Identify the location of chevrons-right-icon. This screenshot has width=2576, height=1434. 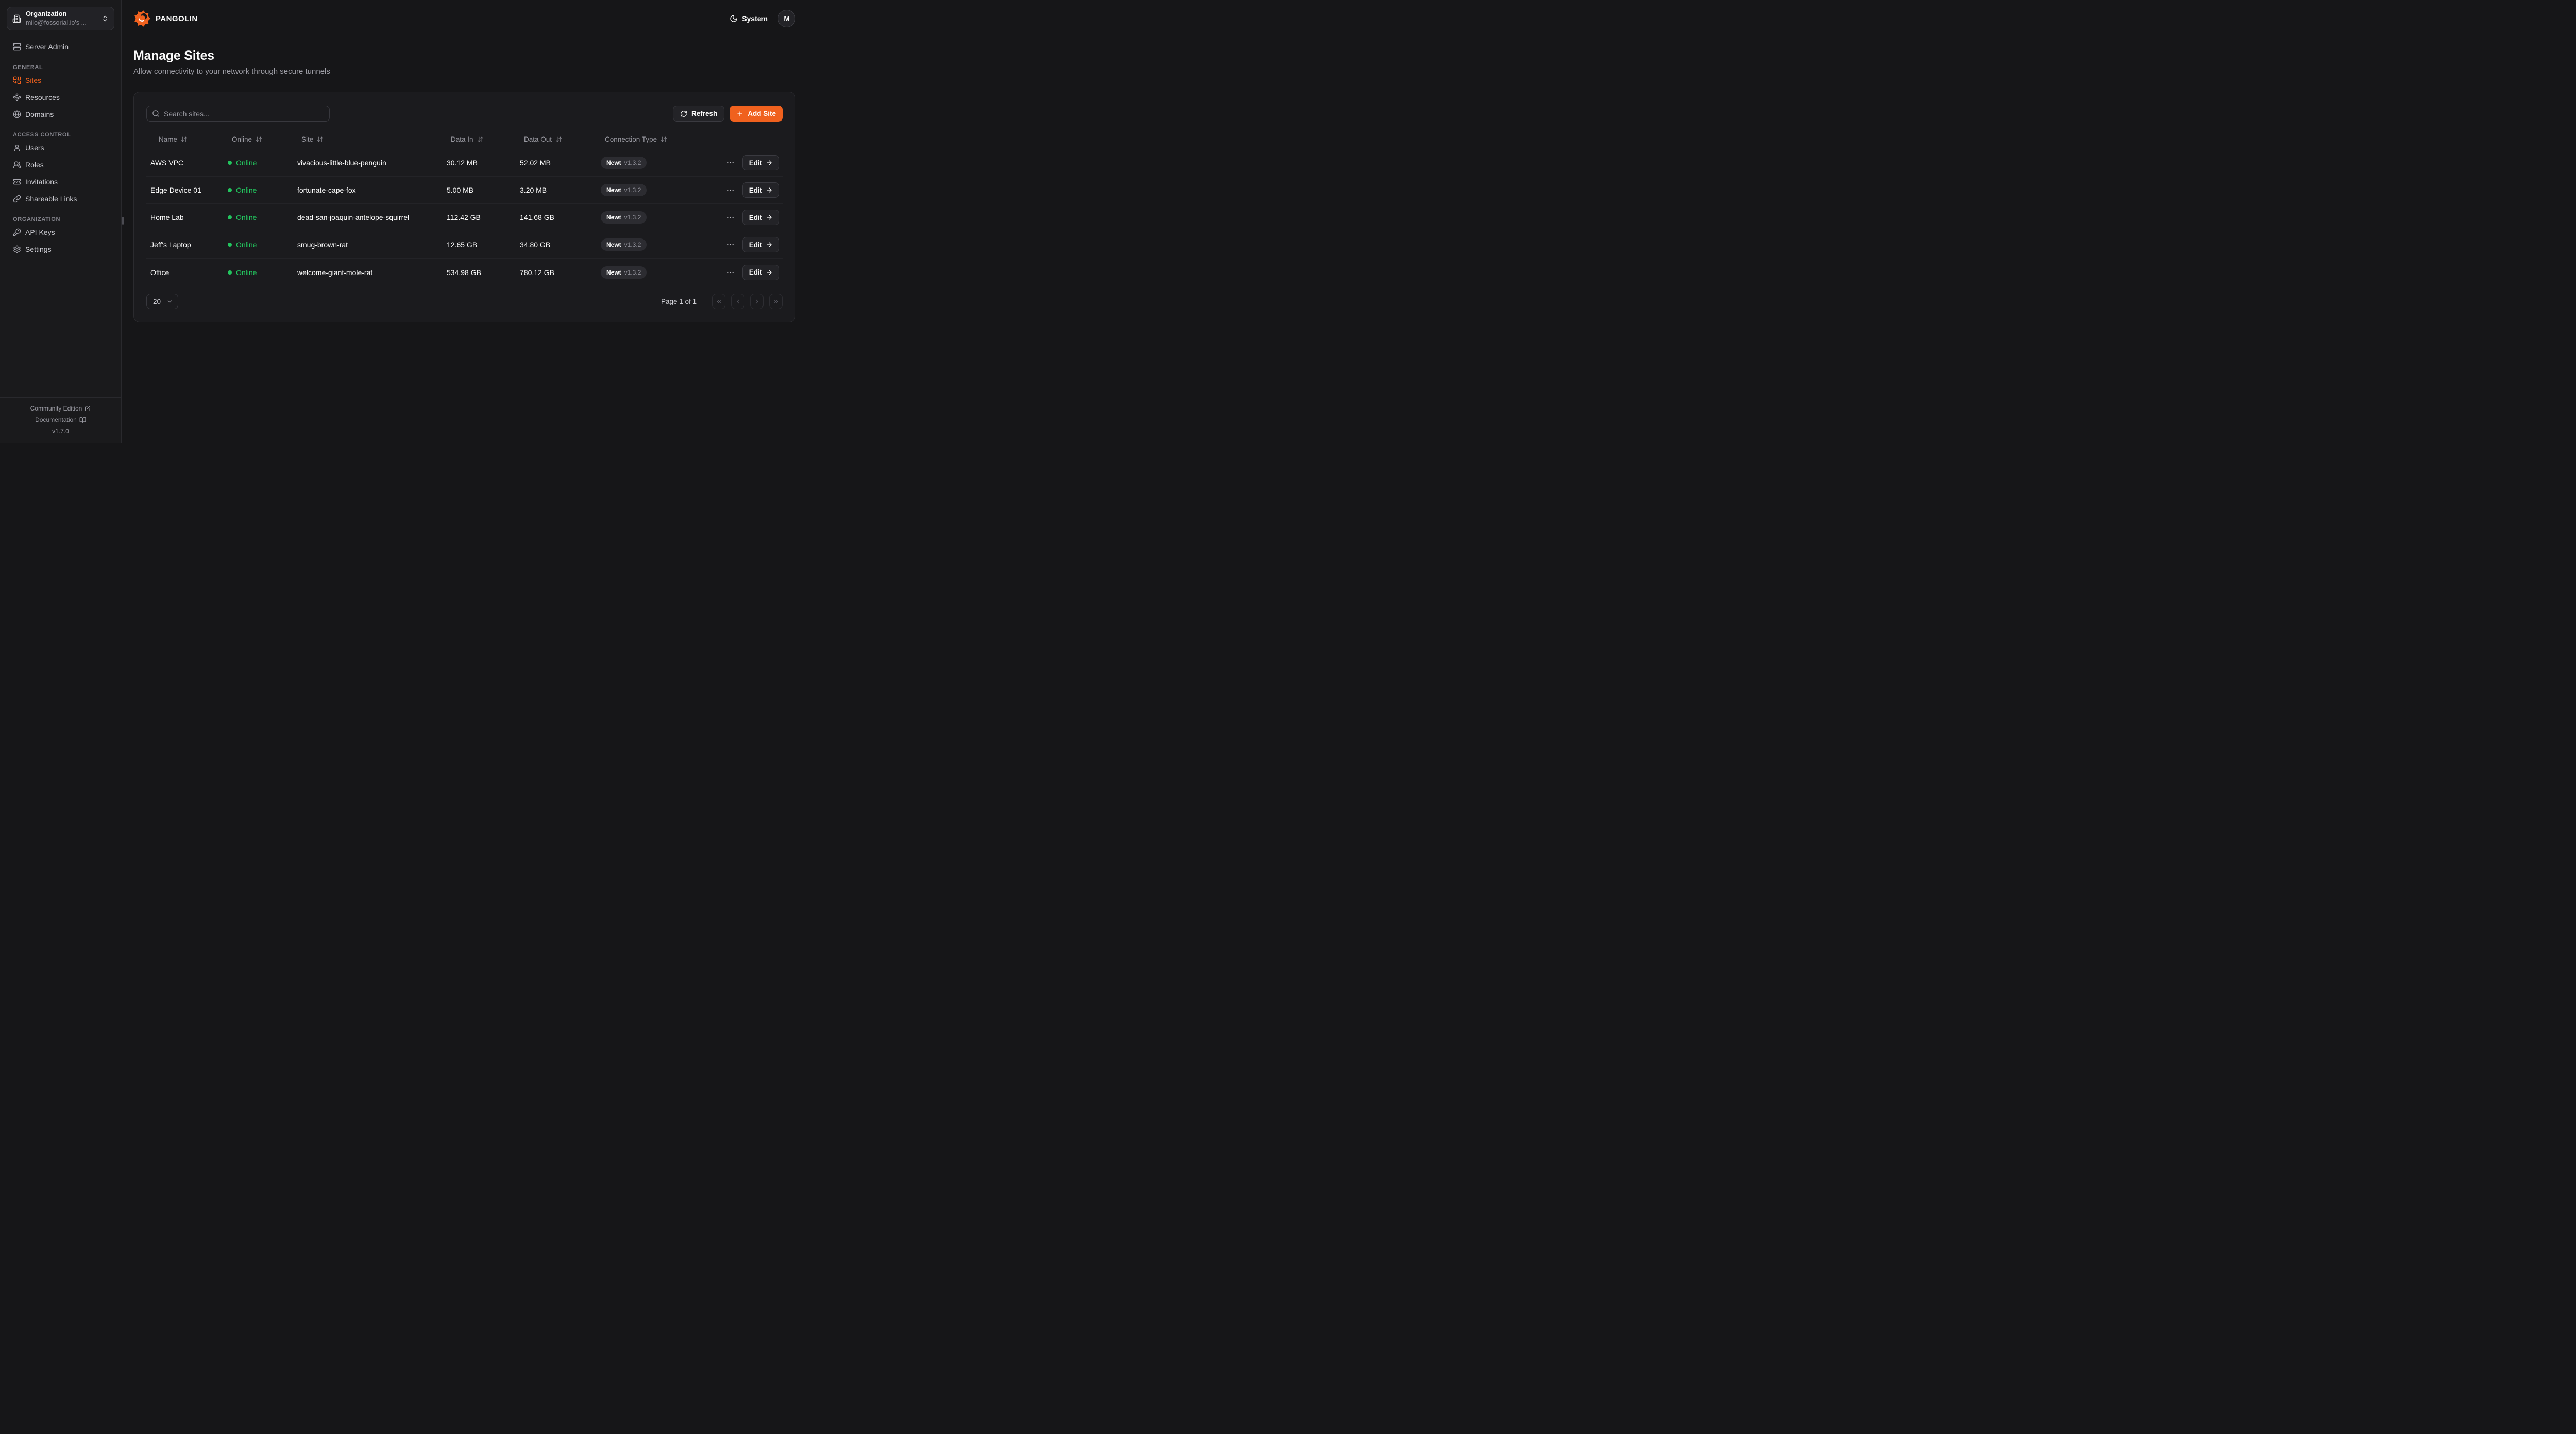
(776, 301).